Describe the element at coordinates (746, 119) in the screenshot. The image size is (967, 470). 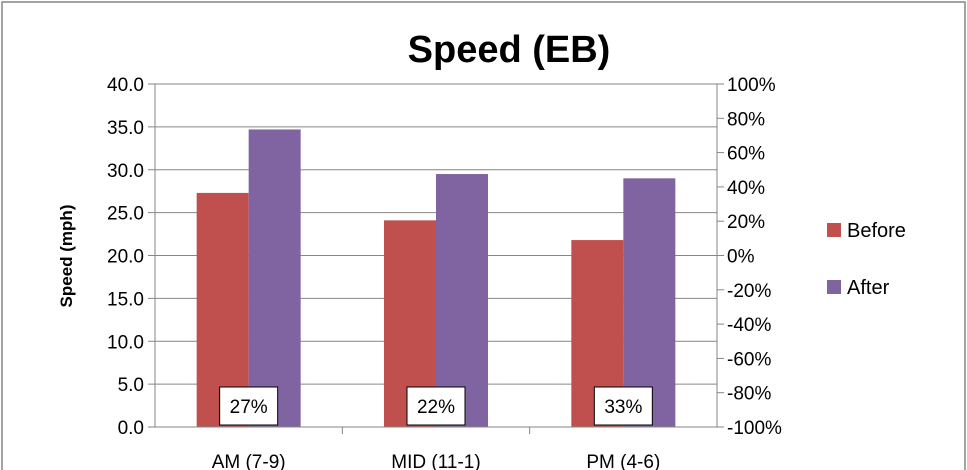
I see `y2-tick-label: 80%` at that location.